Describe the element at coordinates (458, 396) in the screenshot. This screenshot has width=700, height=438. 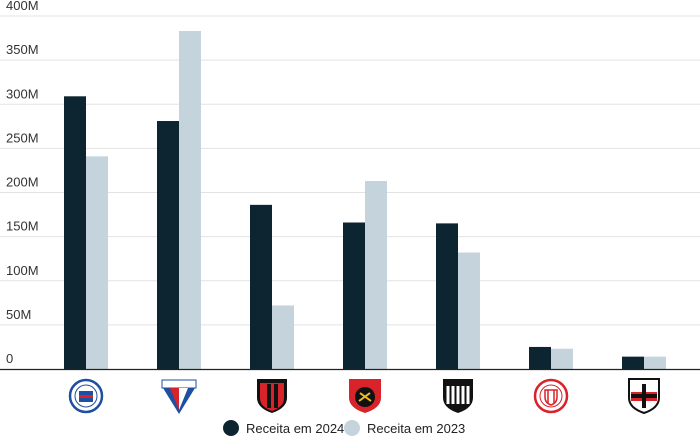
I see `ceara-crest-icon` at that location.